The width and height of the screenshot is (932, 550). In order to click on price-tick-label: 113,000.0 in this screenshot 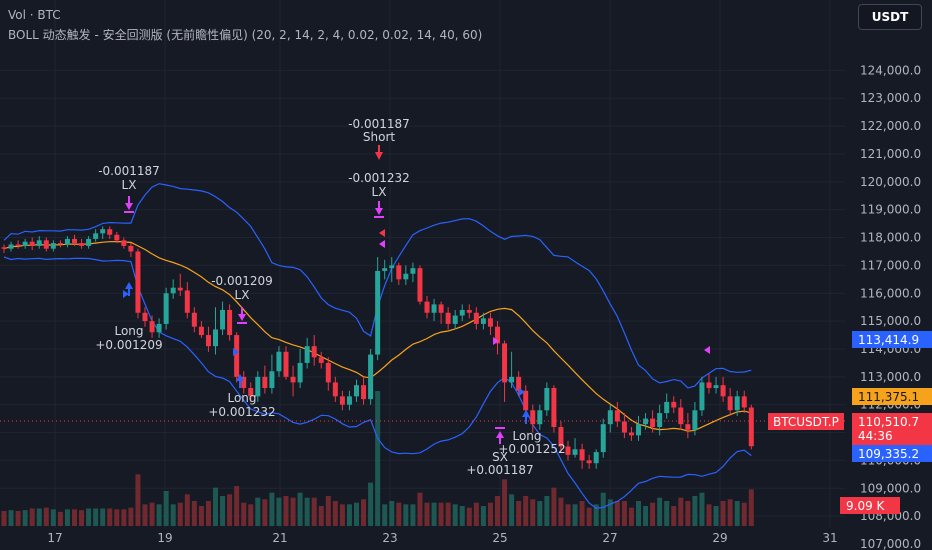, I will do `click(890, 377)`.